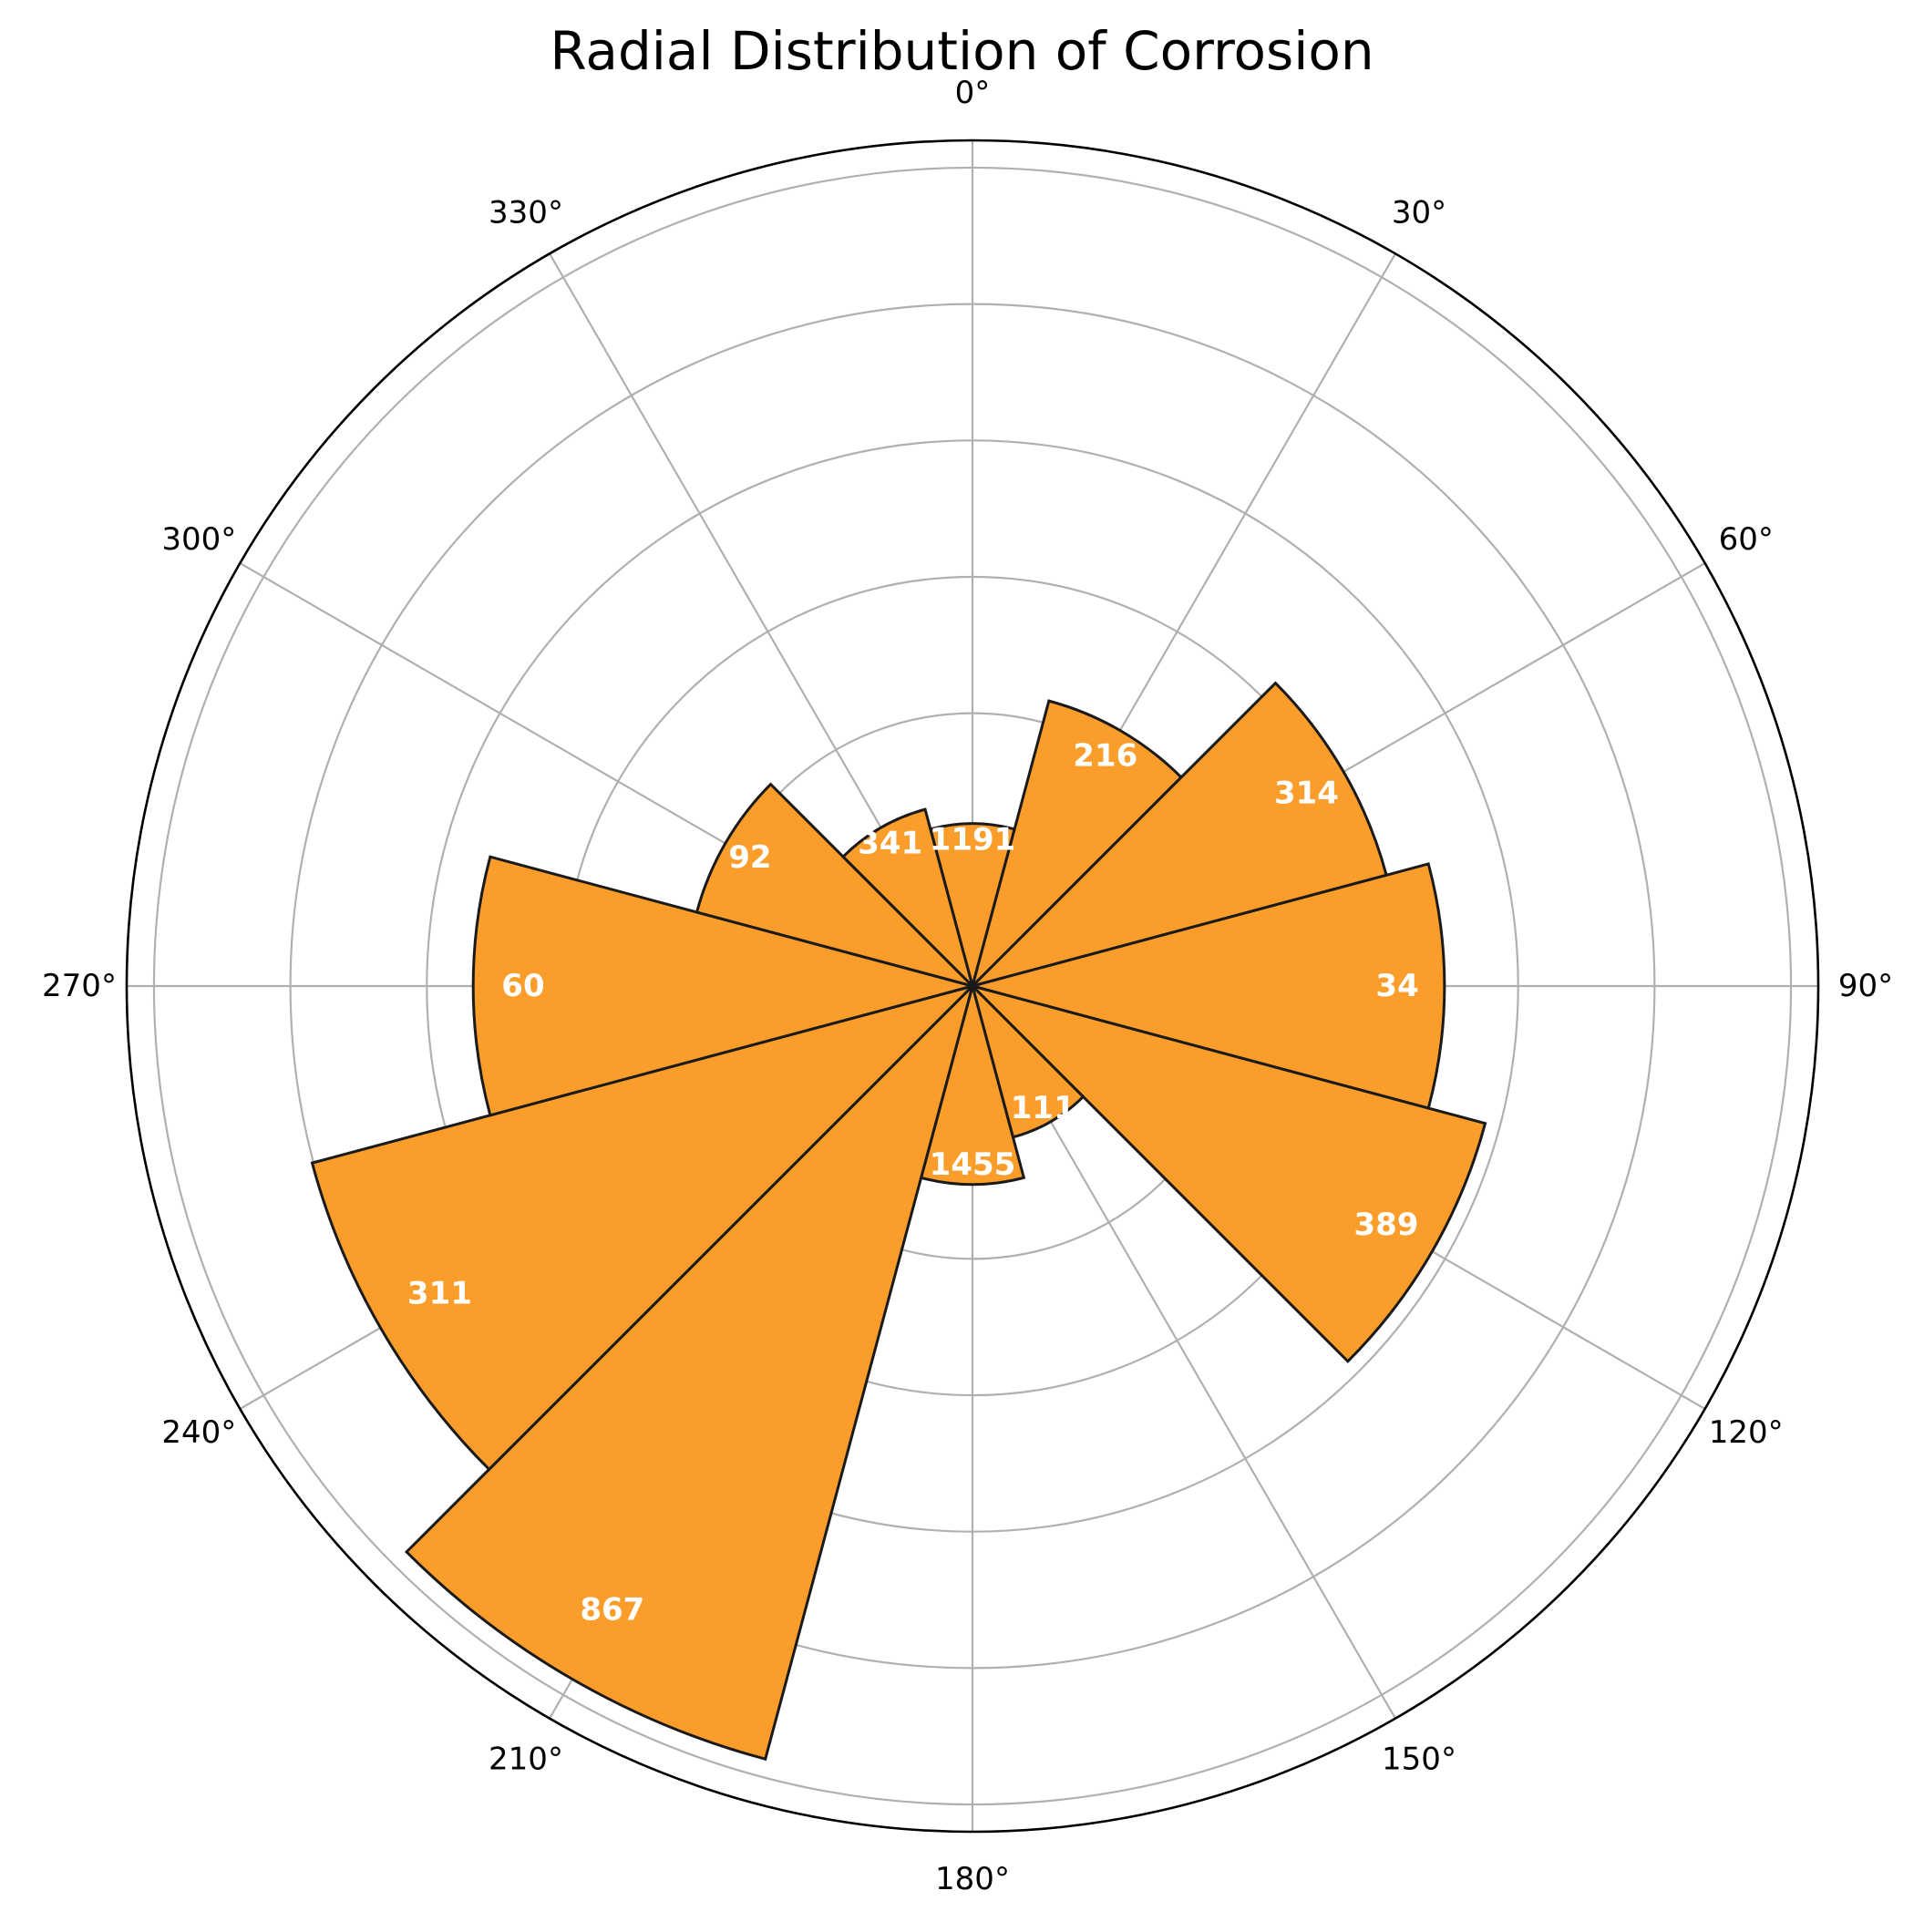 This screenshot has width=1924, height=1932. Describe the element at coordinates (750, 857) in the screenshot. I see `bar-value-label: 92` at that location.